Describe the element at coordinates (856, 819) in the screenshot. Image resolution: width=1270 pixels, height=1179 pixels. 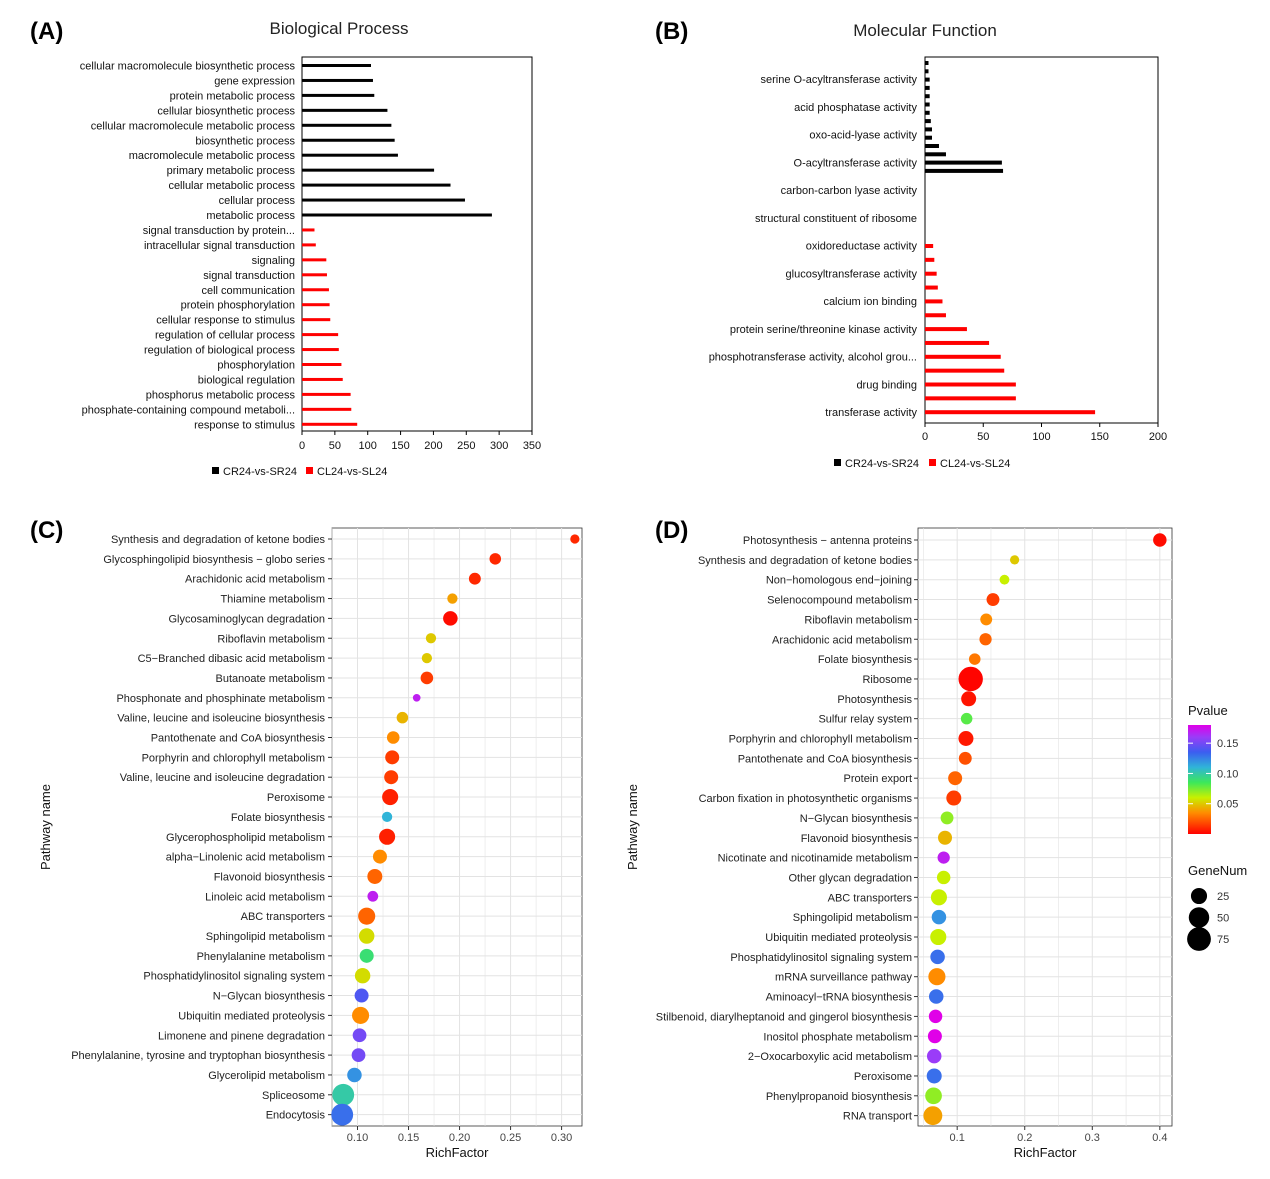
I see `pathway-label: N−Glycan biosynthesis` at that location.